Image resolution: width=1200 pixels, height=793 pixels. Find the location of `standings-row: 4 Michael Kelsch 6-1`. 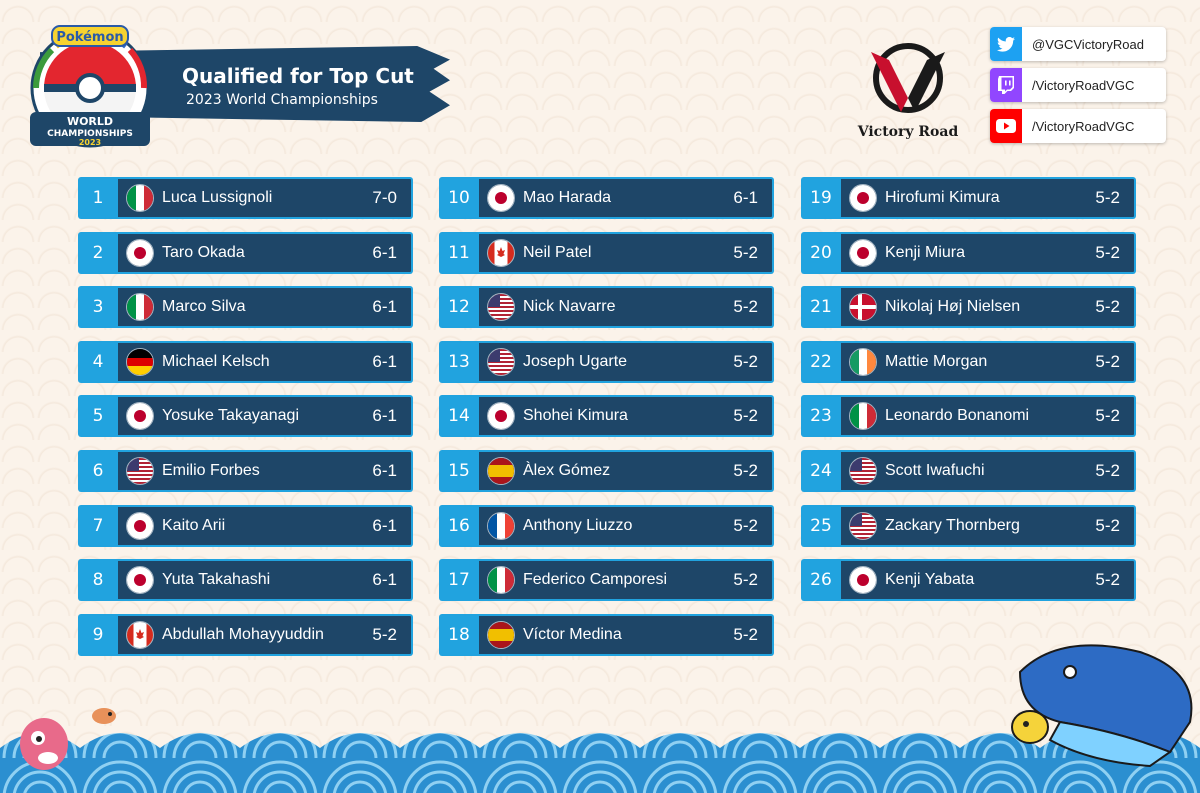

standings-row: 4 Michael Kelsch 6-1 is located at coordinates (245, 362).